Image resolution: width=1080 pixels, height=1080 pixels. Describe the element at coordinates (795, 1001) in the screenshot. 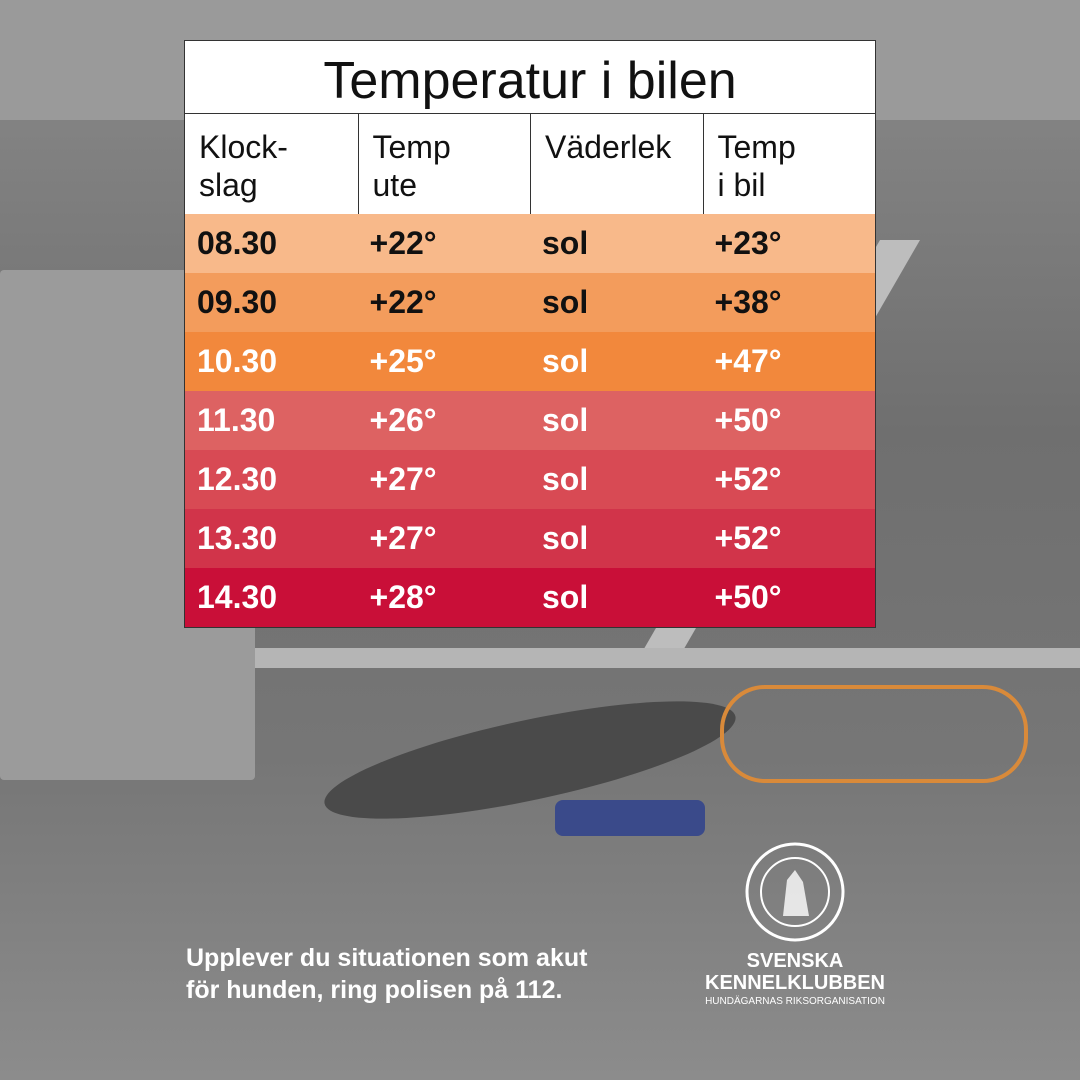

I see `logo-text: HUNDÄGARNAS RIKSORGANISATION` at that location.